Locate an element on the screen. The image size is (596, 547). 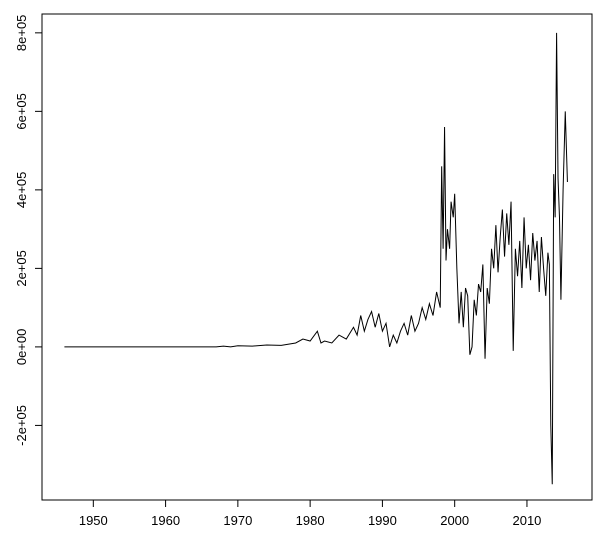
x-tick-label: 2000 is located at coordinates (454, 520).